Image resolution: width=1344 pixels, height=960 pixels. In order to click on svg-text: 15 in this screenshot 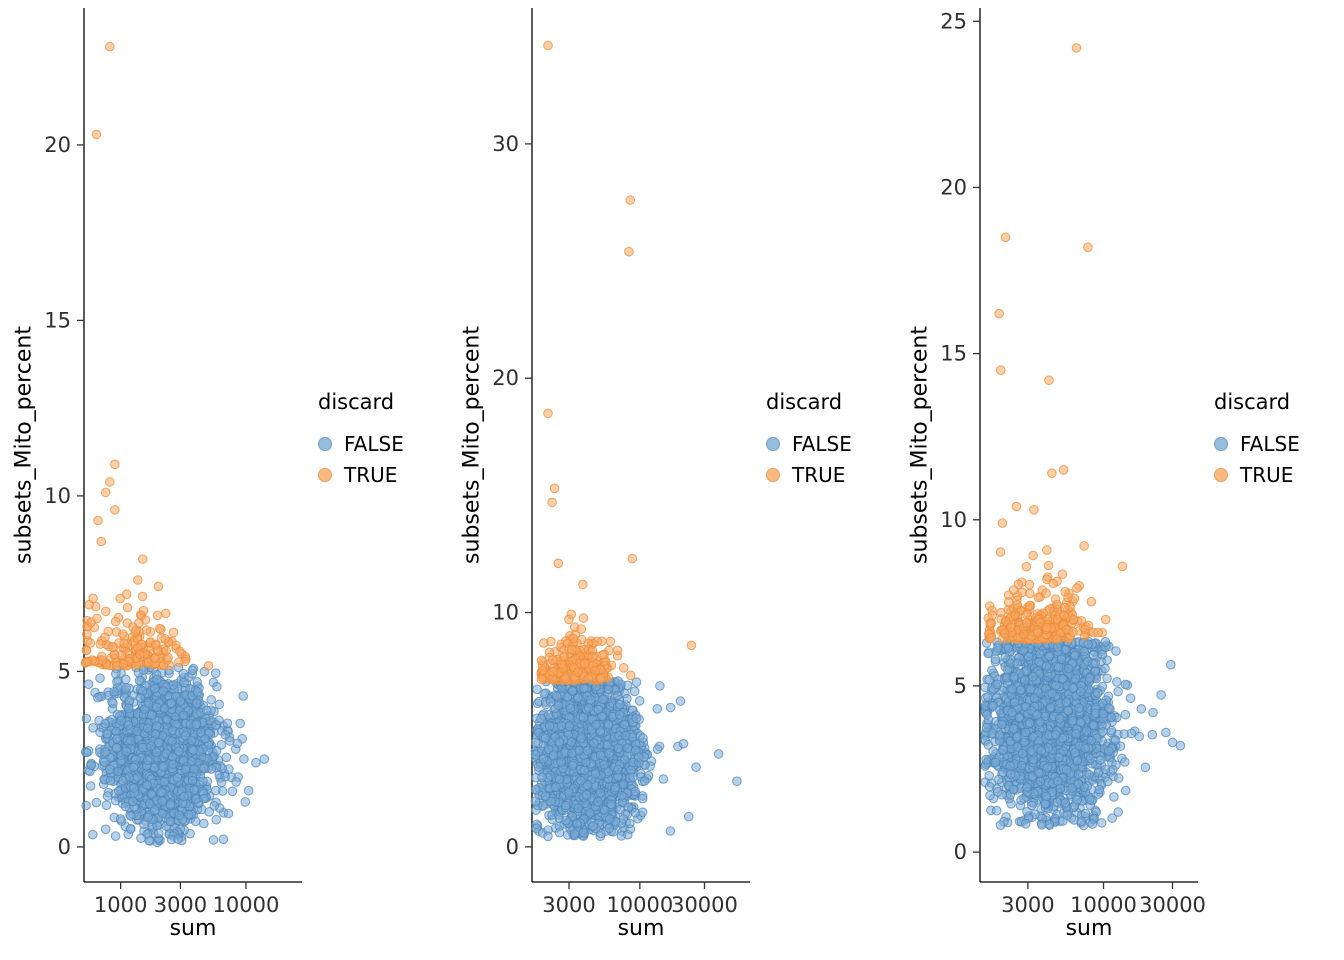, I will do `click(57, 320)`.